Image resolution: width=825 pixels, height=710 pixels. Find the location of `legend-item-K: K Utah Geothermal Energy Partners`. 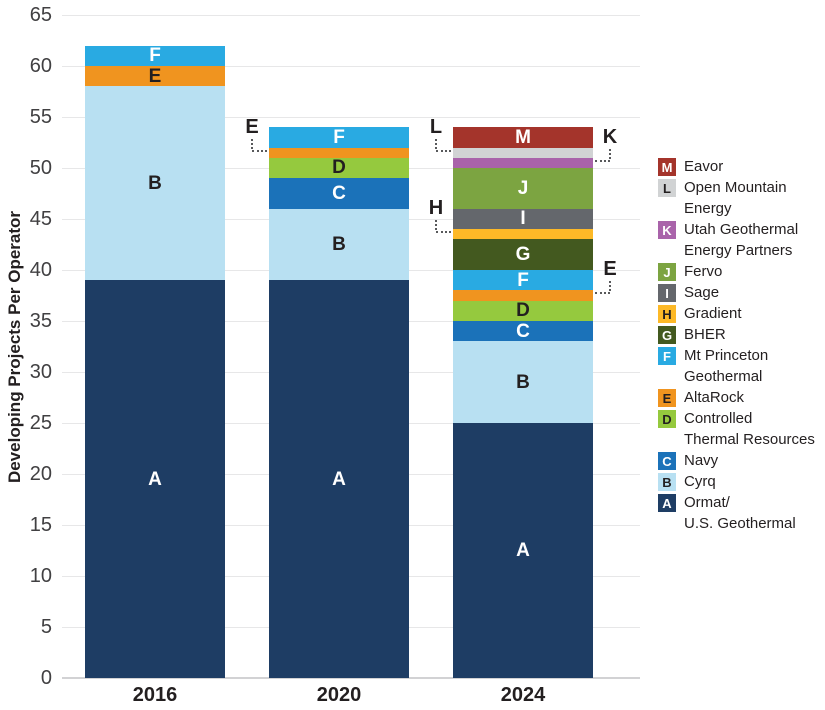

legend-item-K: K Utah Geothermal Energy Partners is located at coordinates (736, 240).